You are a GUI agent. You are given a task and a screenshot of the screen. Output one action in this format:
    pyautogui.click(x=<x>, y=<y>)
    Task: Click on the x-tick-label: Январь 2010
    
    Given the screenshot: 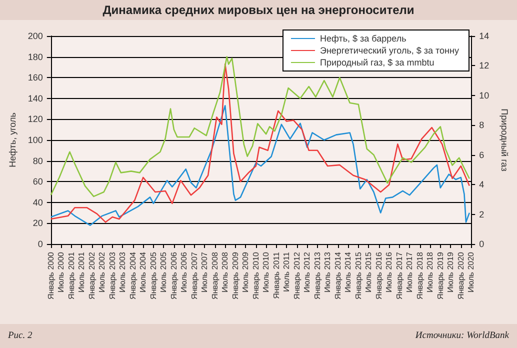 What is the action you would take?
    pyautogui.click(x=255, y=275)
    